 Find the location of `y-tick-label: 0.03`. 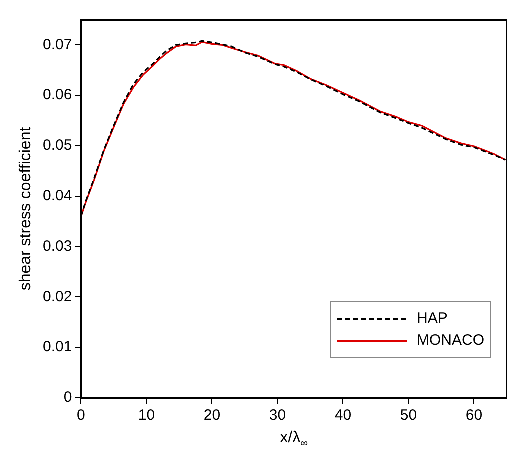

y-tick-label: 0.03 is located at coordinates (57, 246).